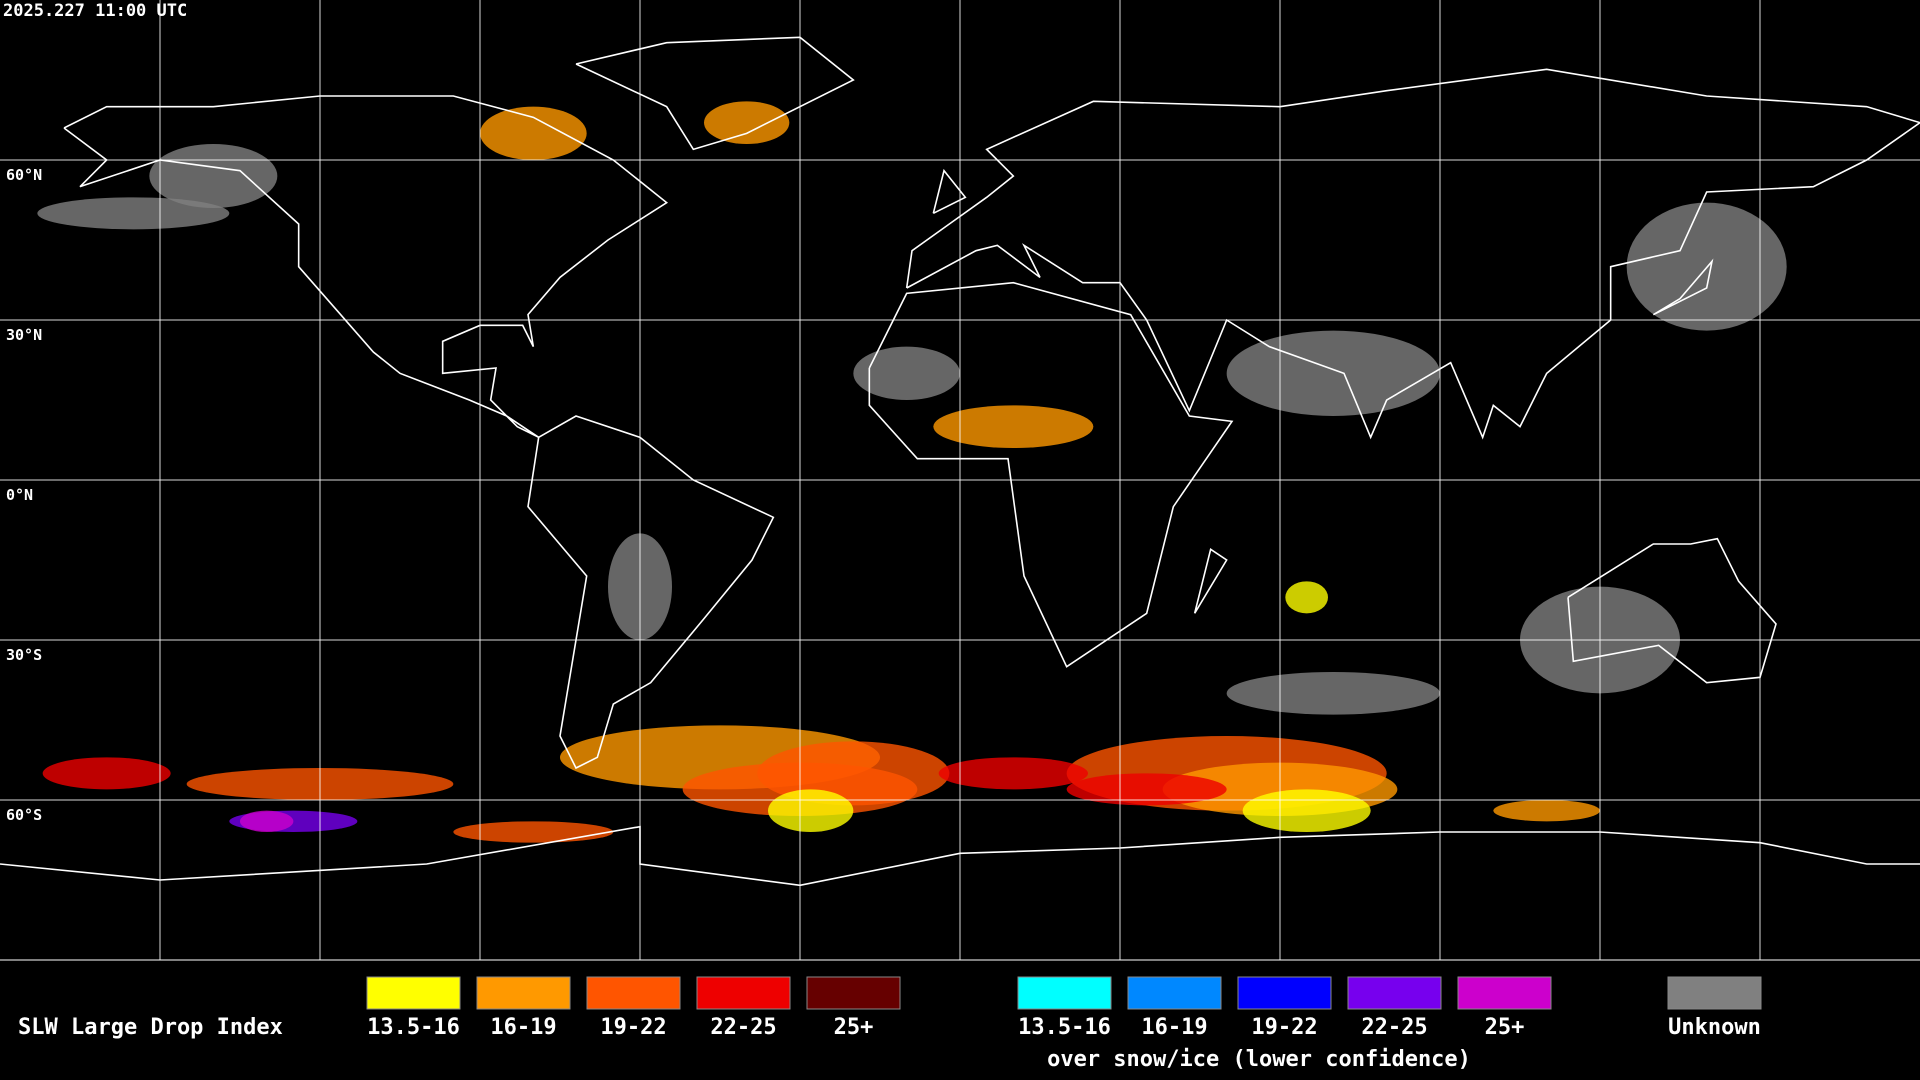 The height and width of the screenshot is (1080, 1920). I want to click on latitude-label: 30°S, so click(24, 655).